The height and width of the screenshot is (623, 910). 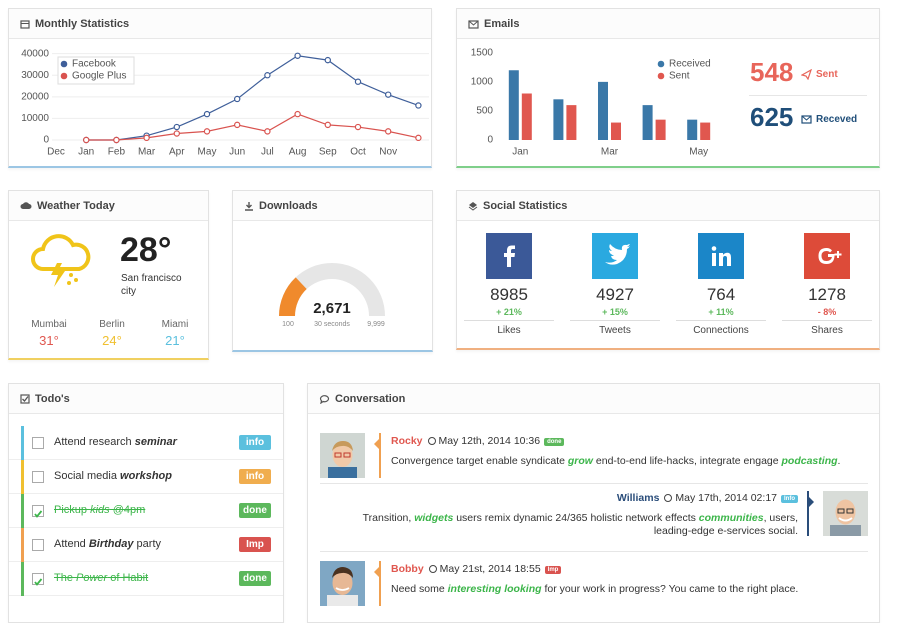 I want to click on todo-text-part: Social media, so click(x=87, y=476).